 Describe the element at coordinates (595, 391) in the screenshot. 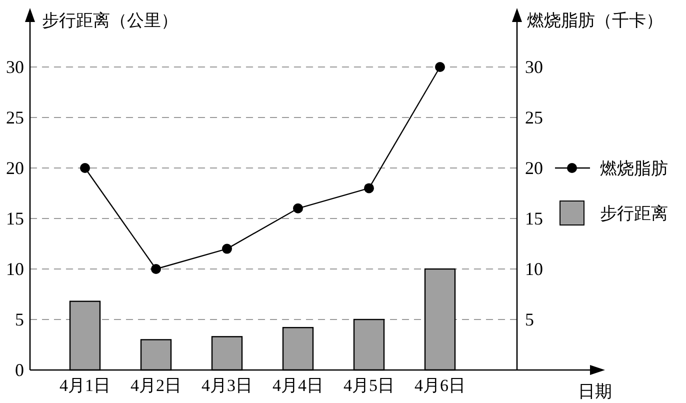

I see `x-axis-title: 日期` at that location.